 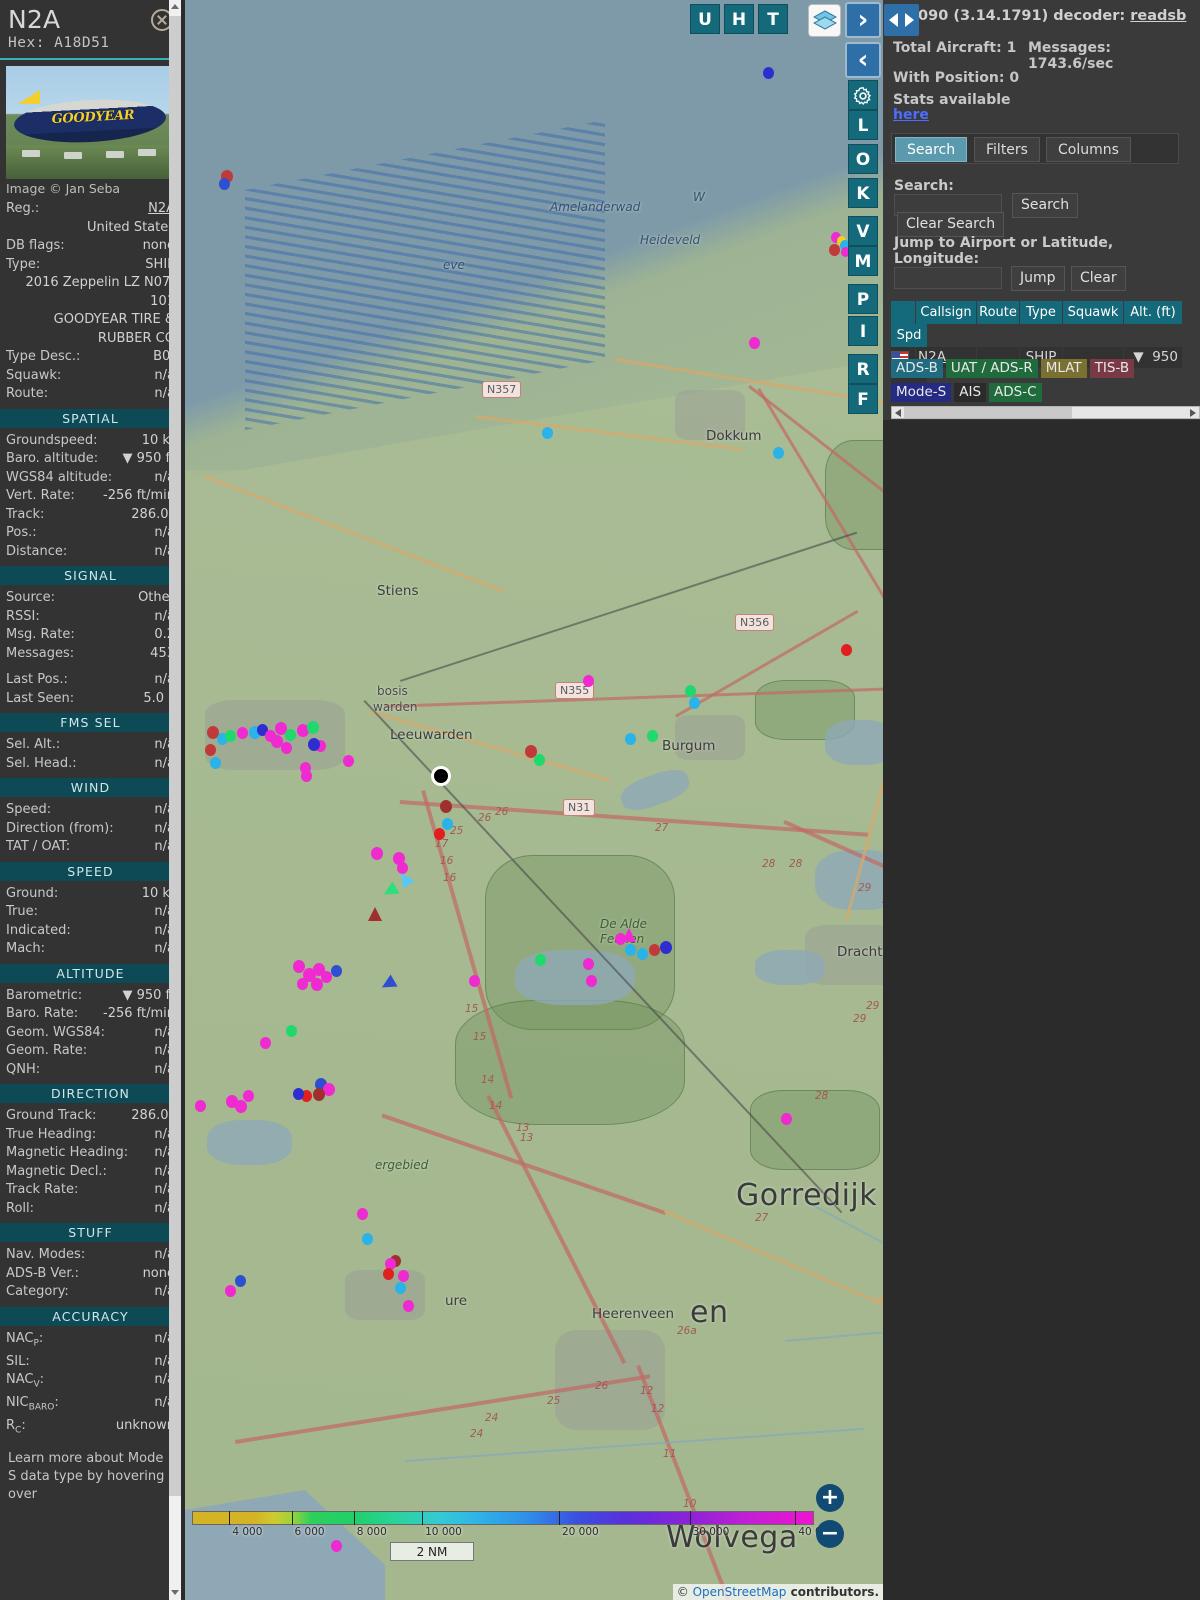 I want to click on jump-input, so click(x=948, y=278).